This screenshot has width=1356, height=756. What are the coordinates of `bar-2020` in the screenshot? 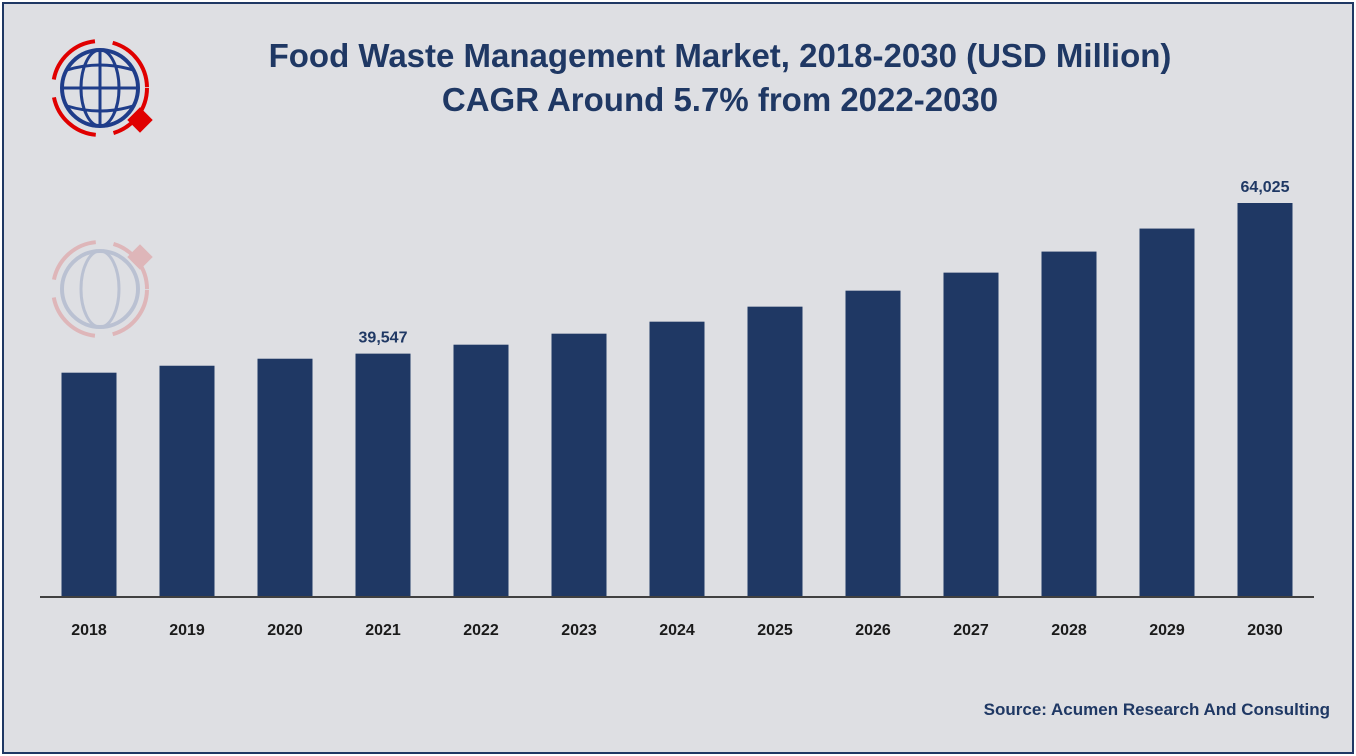 It's located at (285, 477).